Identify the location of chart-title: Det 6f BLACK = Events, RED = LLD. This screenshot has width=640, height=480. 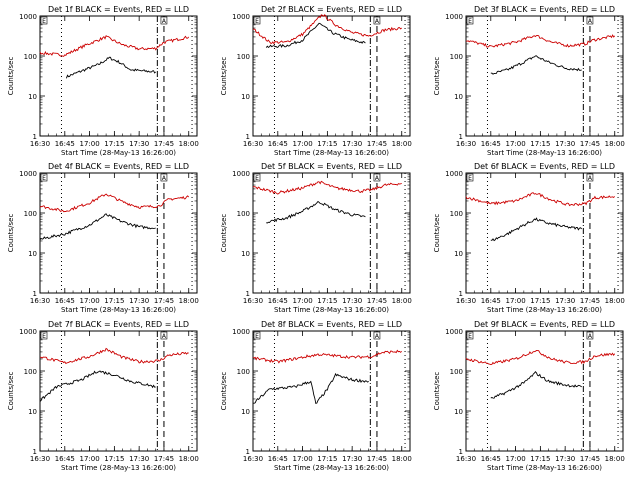
(544, 166).